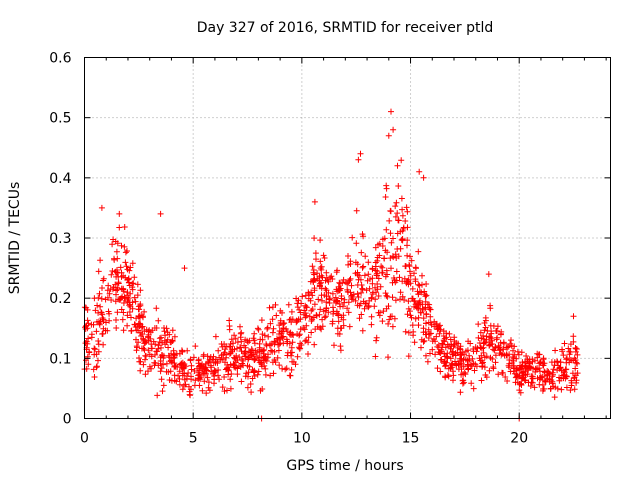  I want to click on y-axis-label: SRMTID / TECUs, so click(15, 238).